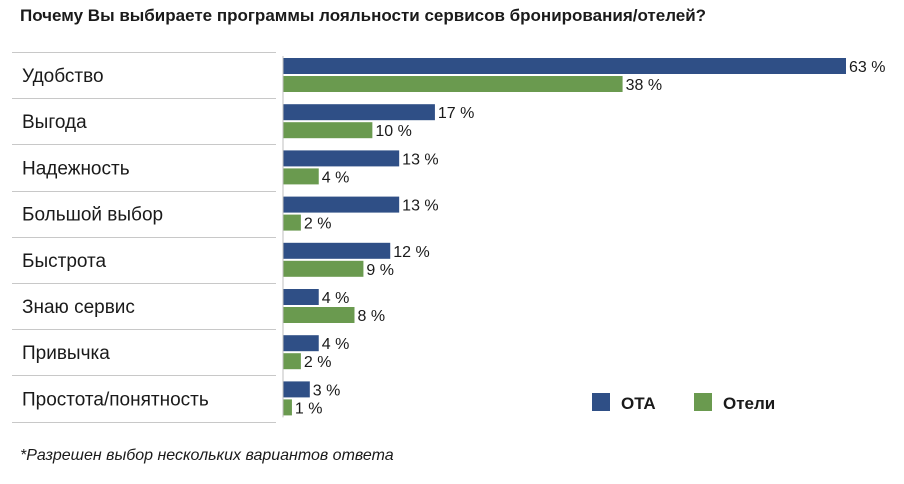 The width and height of the screenshot is (904, 484). What do you see at coordinates (309, 408) in the screenshot?
I see `data-label: 1 %` at bounding box center [309, 408].